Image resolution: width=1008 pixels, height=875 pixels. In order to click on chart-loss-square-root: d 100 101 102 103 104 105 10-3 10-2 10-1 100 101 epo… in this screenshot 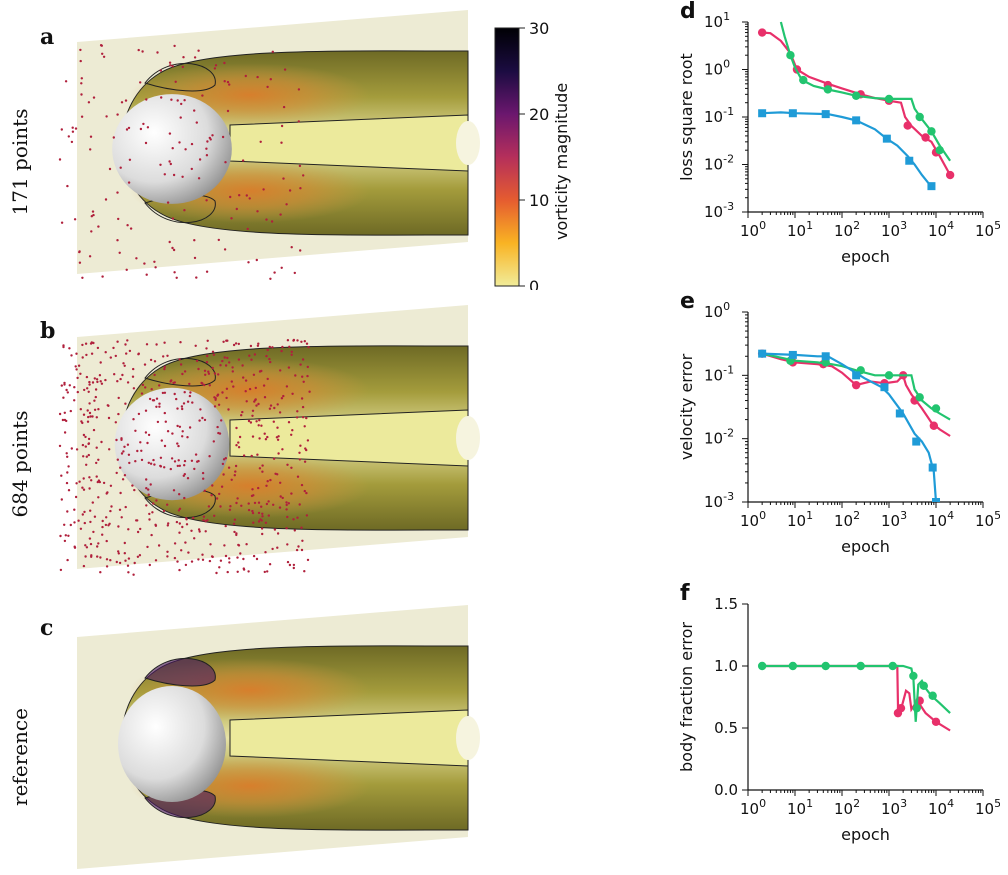, I will do `click(838, 133)`.